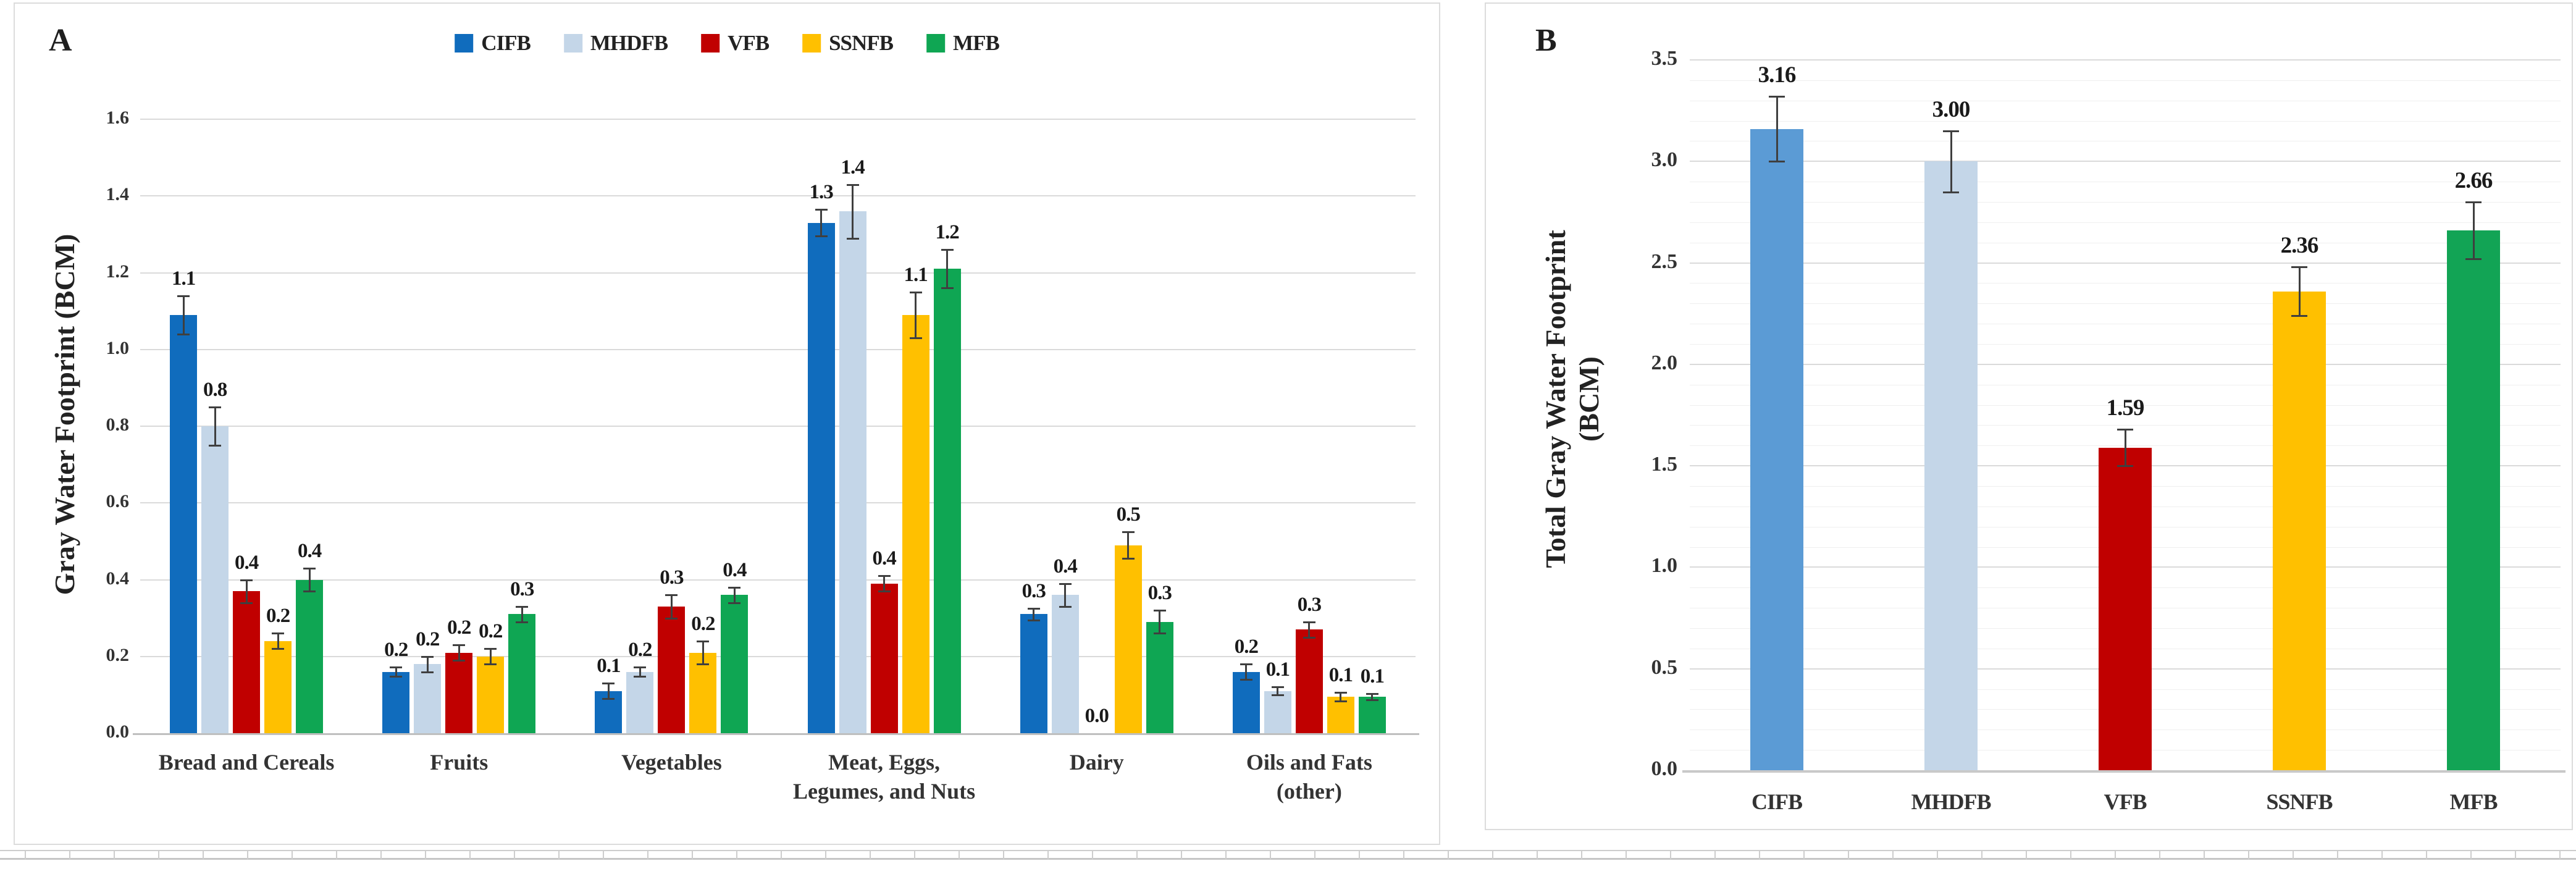 This screenshot has height=874, width=2576. What do you see at coordinates (491, 695) in the screenshot?
I see `bar-SSNFB-cat1` at bounding box center [491, 695].